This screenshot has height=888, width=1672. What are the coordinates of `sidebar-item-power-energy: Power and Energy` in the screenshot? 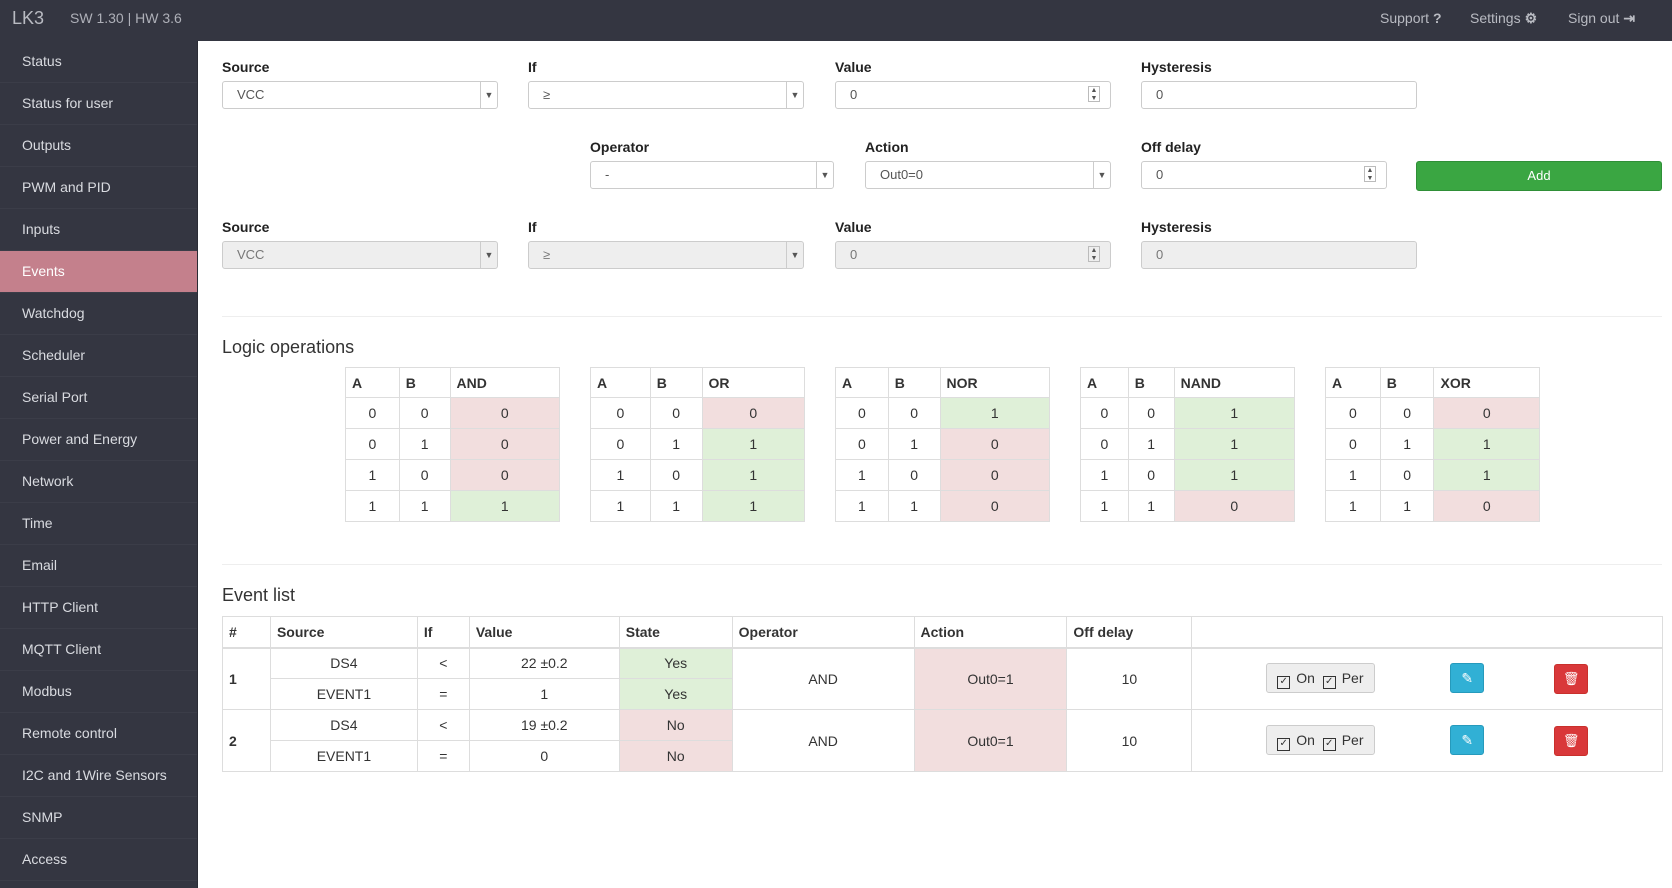 It's located at (98, 440).